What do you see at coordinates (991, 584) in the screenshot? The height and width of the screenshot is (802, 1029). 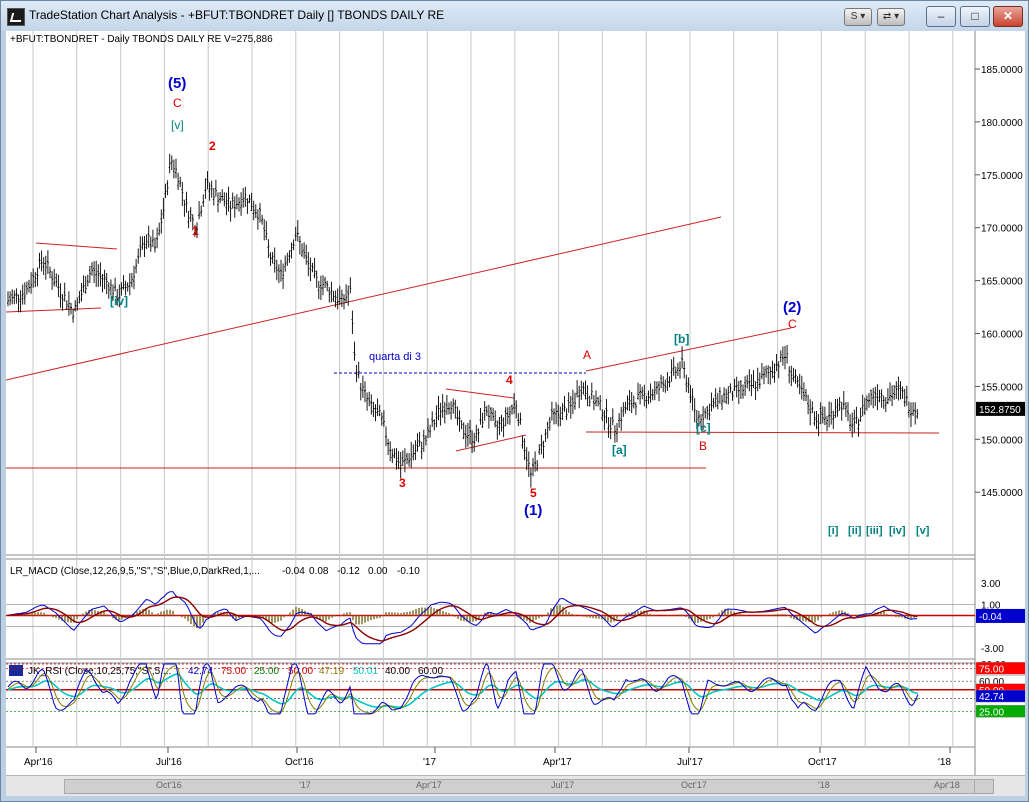 I see `macd-axis-tick-label: 3.00` at bounding box center [991, 584].